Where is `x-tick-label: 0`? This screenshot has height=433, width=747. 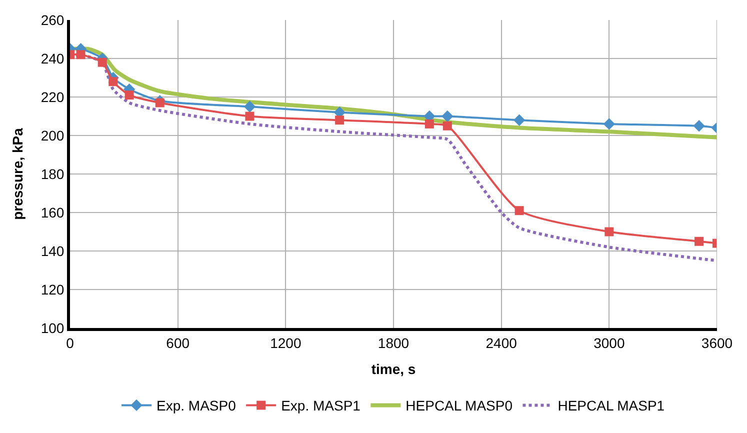
x-tick-label: 0 is located at coordinates (70, 342).